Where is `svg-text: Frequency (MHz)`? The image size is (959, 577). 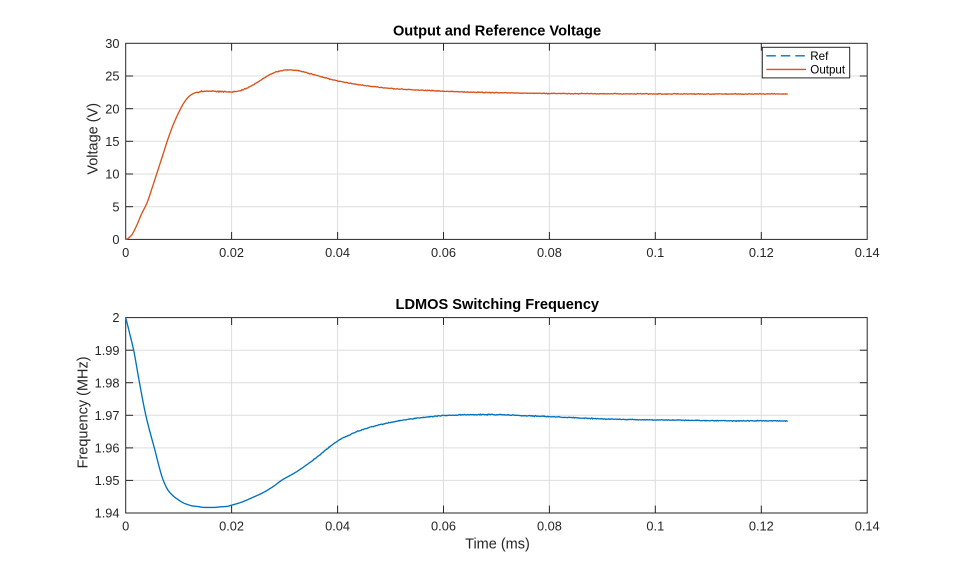 svg-text: Frequency (MHz) is located at coordinates (83, 412).